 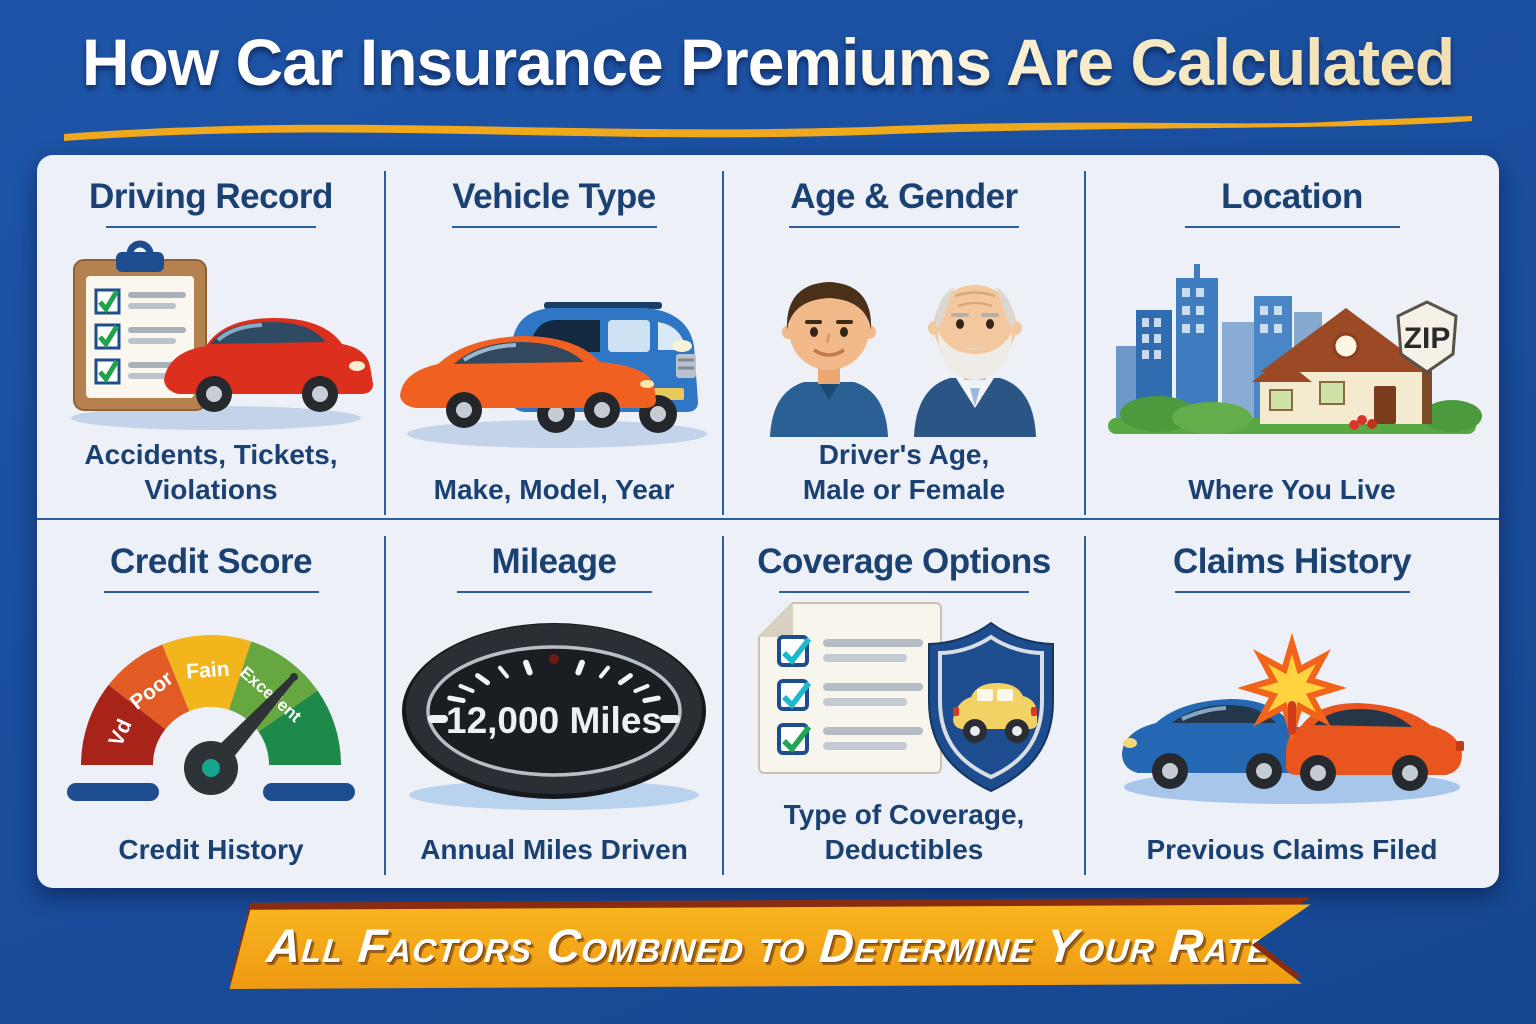 What do you see at coordinates (1292, 352) in the screenshot?
I see `city-skyline-house-zip-sign-icon: ZIP` at bounding box center [1292, 352].